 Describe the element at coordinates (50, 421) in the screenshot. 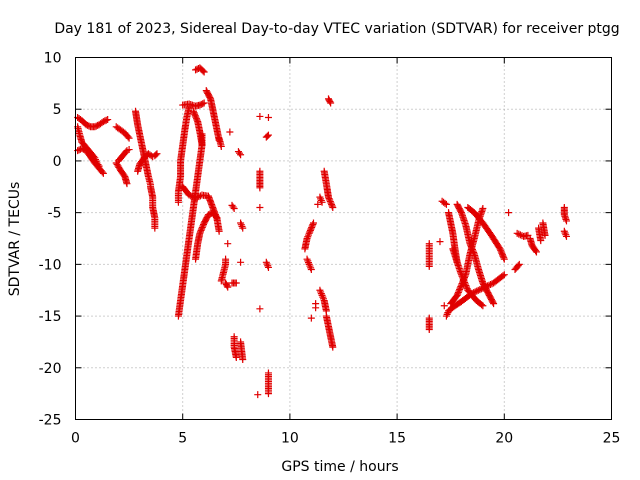

I see `y-tick-label: -25` at that location.